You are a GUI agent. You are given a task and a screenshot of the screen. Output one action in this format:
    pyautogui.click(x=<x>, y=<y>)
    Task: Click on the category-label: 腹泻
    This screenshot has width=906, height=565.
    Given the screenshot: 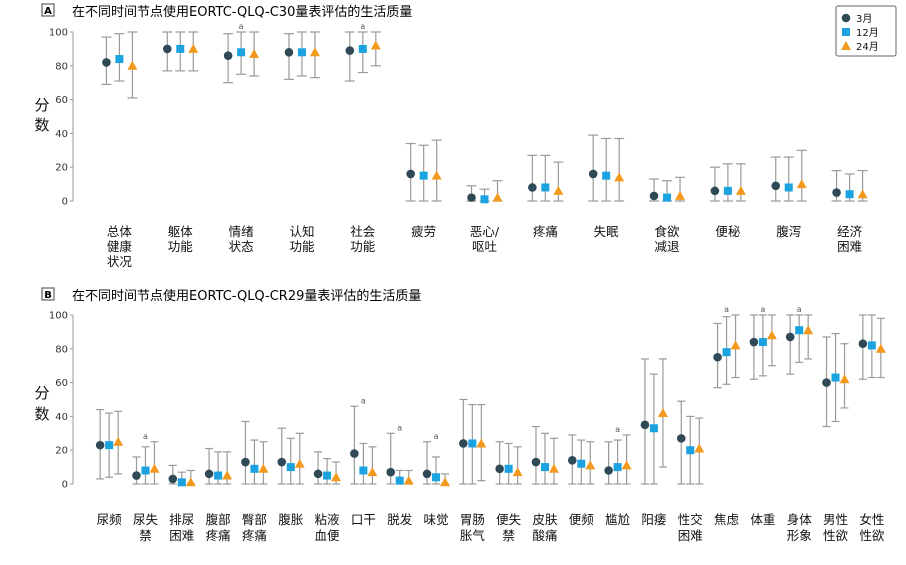 What is the action you would take?
    pyautogui.click(x=788, y=231)
    